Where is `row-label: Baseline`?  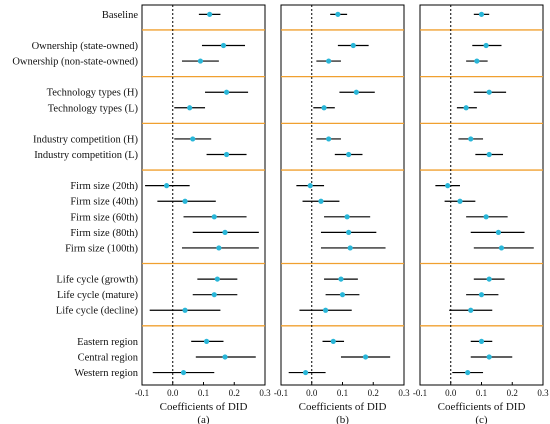
row-label: Baseline is located at coordinates (120, 15).